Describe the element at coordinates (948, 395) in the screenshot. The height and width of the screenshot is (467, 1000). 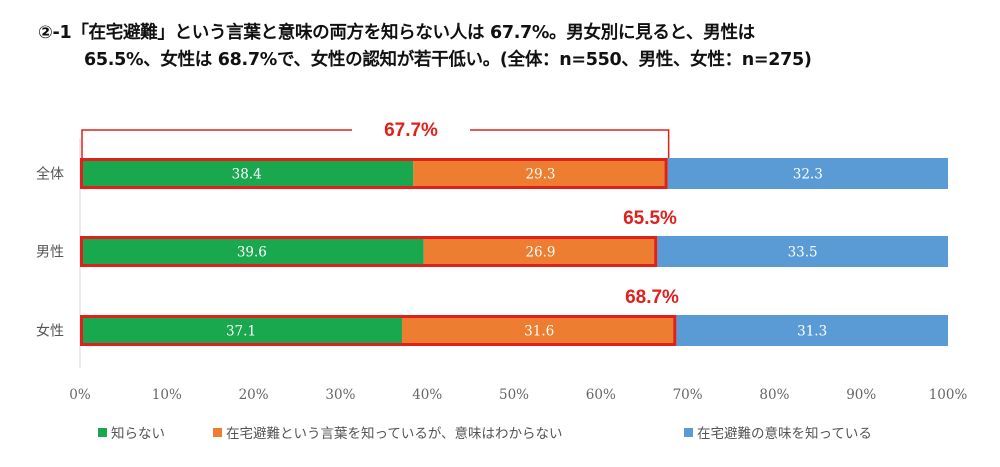
I see `x-tick-label: 100%` at that location.